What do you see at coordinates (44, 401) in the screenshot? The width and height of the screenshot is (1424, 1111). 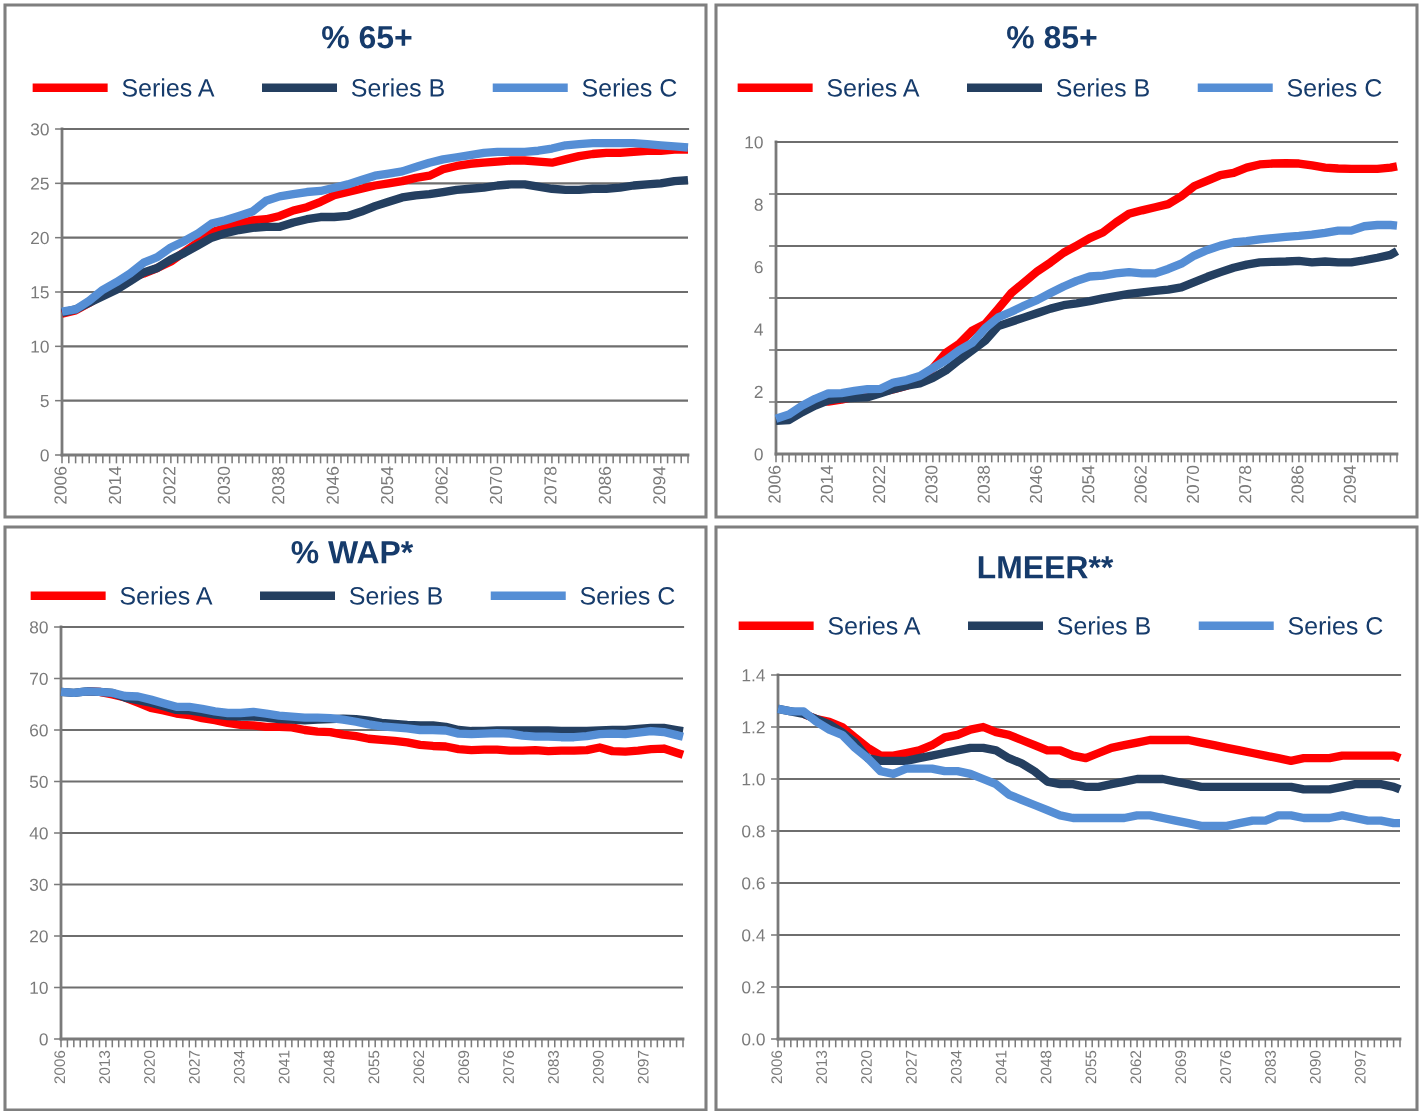 I see `y-tick-label: 5` at bounding box center [44, 401].